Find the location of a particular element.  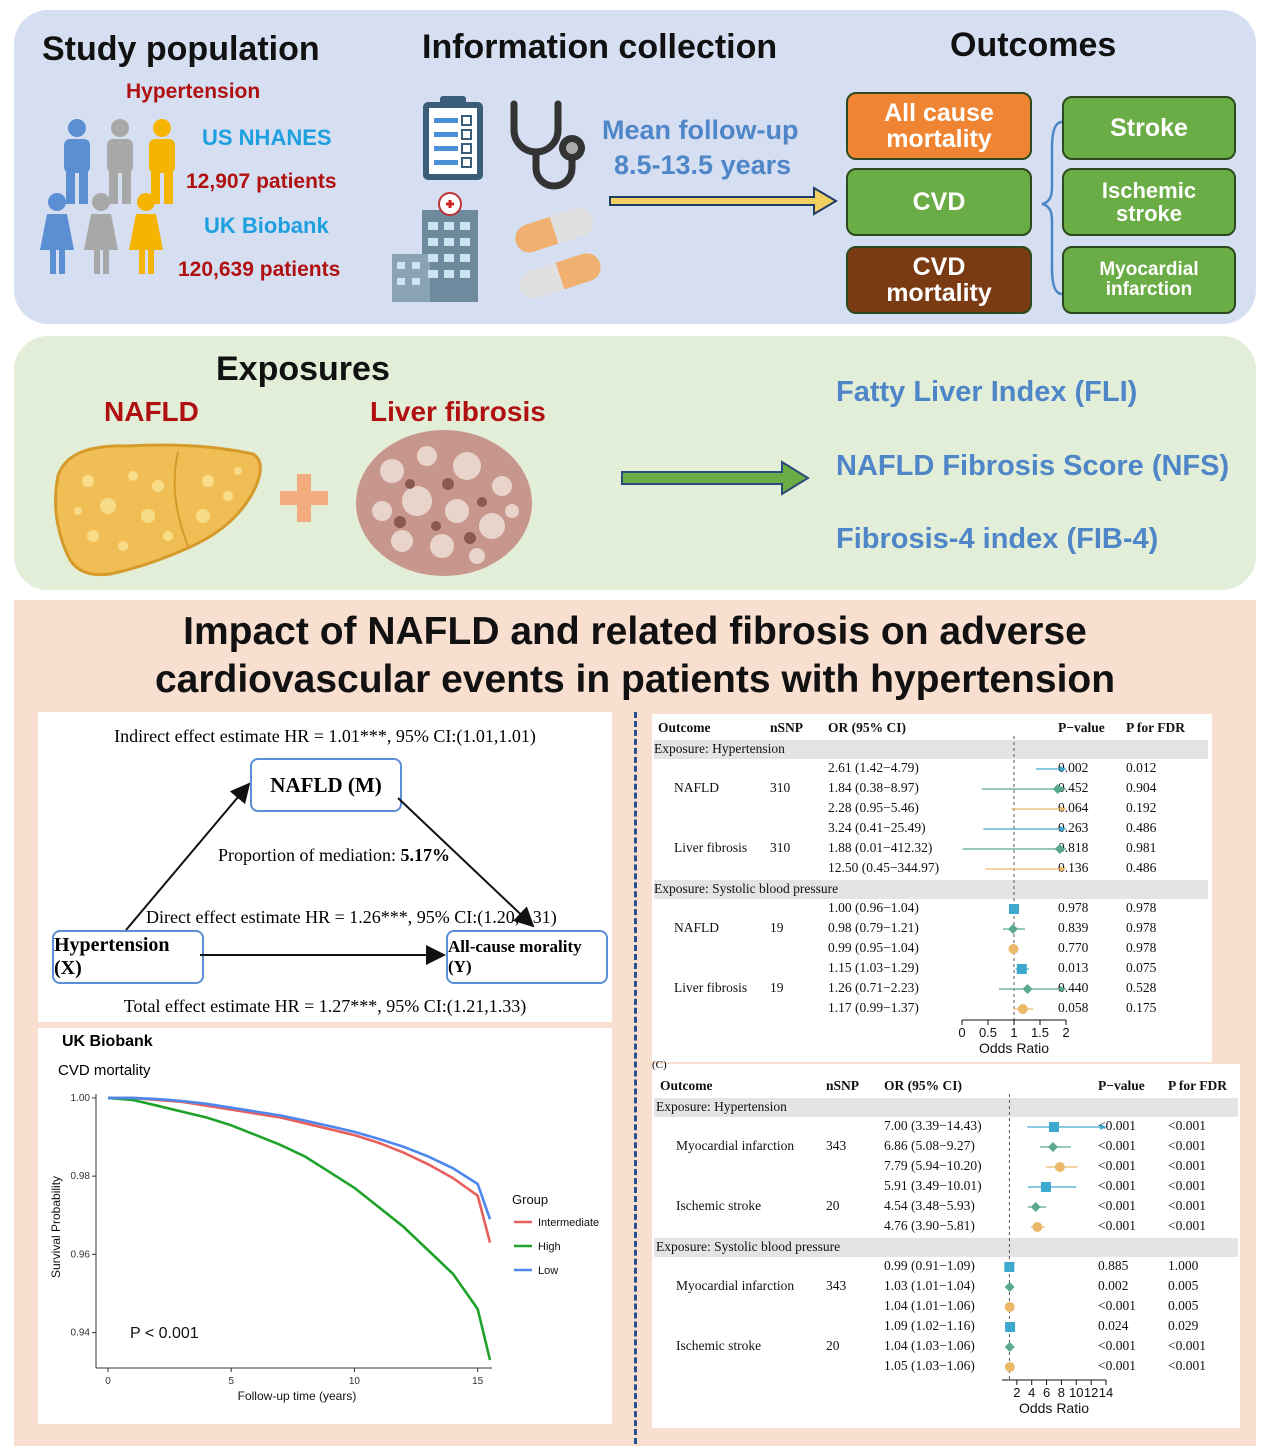

km-y-tick-label: 1.00 is located at coordinates (81, 1098).